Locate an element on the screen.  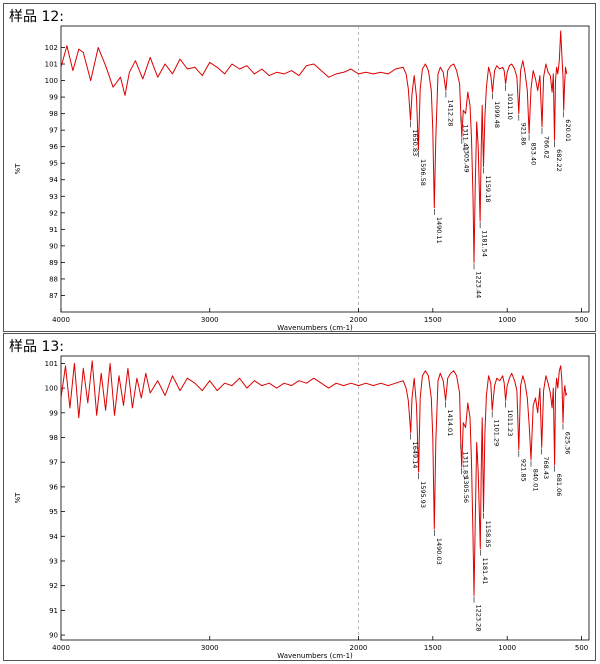
y-tick-label: 88 is located at coordinates (53, 279).